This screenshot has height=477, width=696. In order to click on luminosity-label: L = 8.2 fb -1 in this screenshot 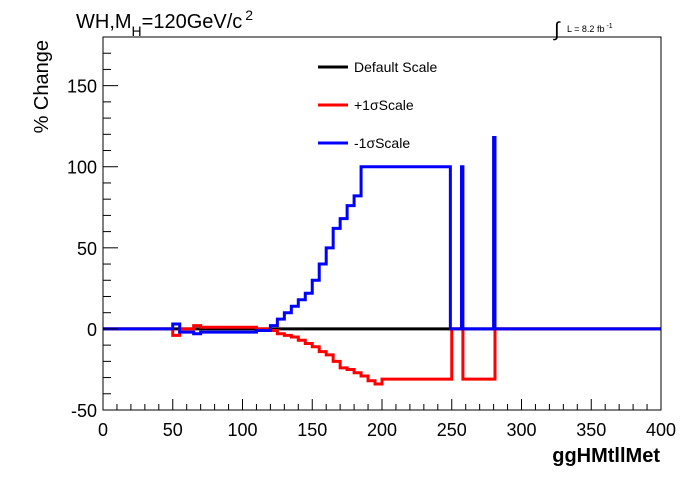, I will do `click(590, 28)`.